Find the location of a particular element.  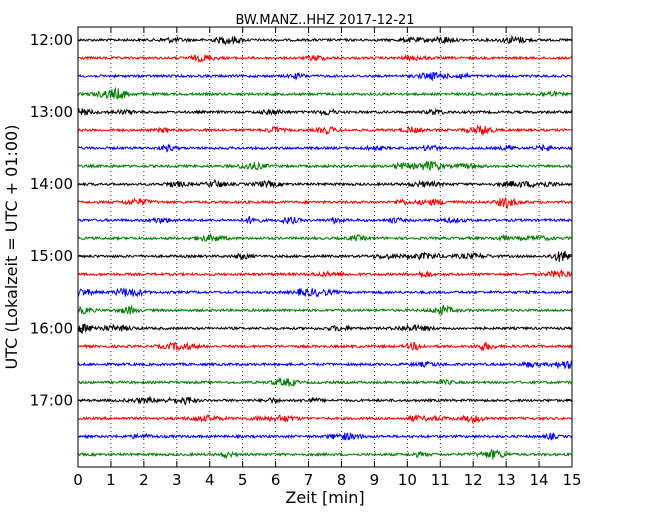

x-tick-label-14: 14 is located at coordinates (539, 480).